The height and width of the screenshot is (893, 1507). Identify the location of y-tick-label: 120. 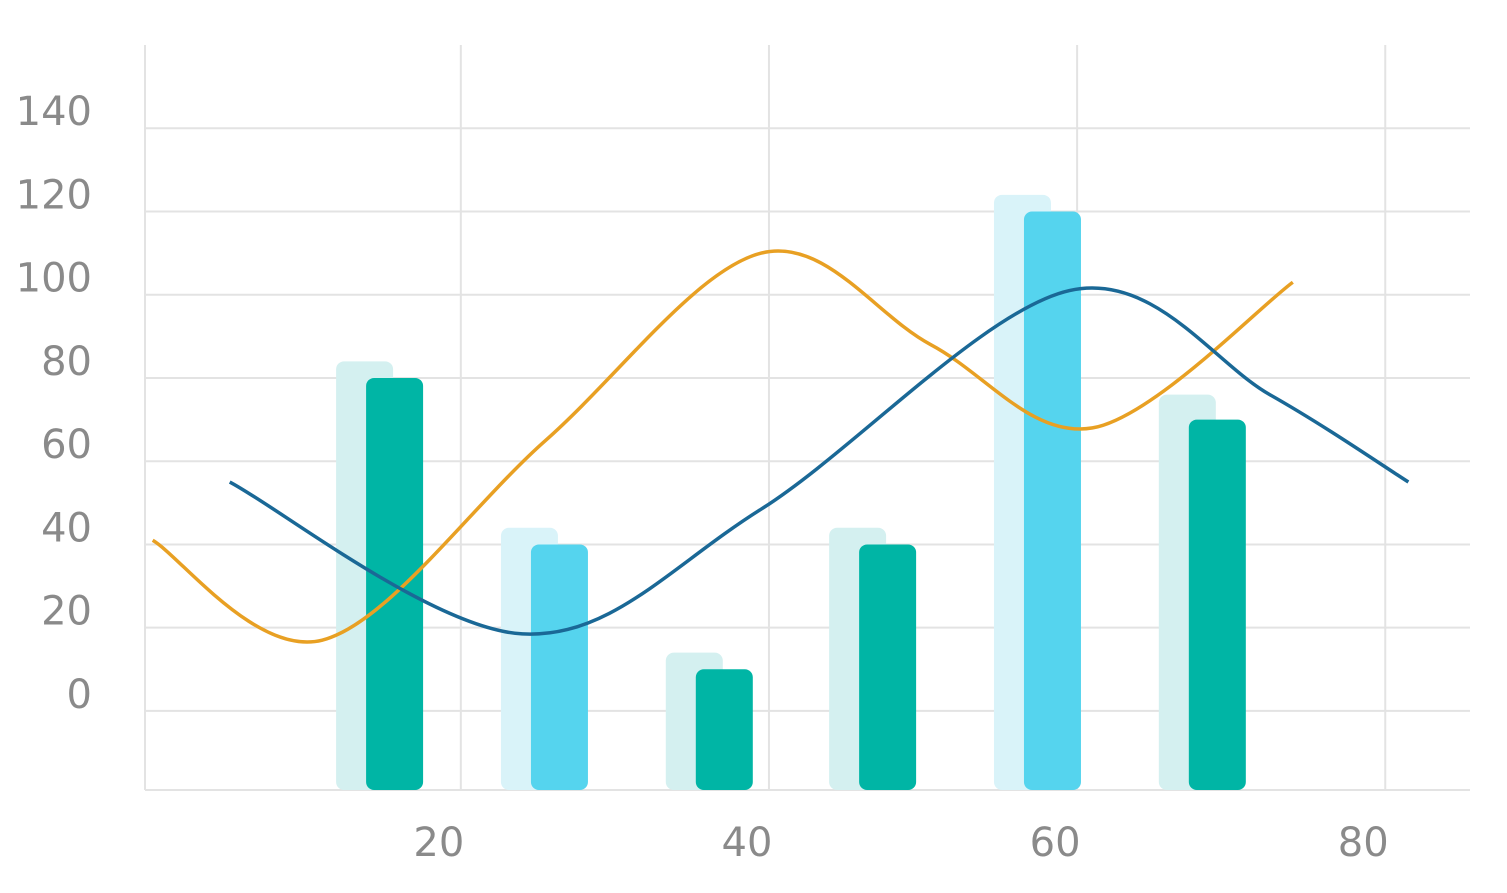
(54, 195).